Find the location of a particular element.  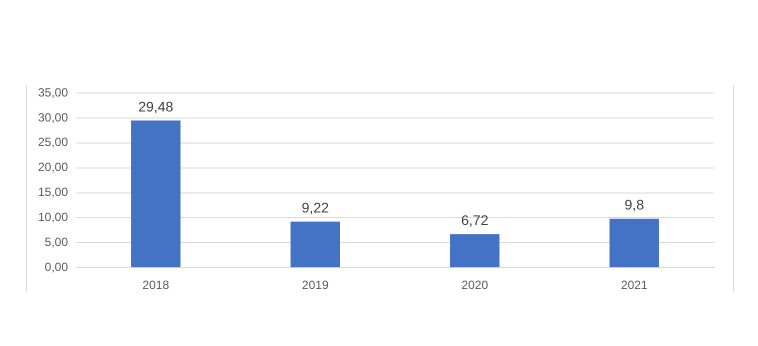

y-tick-label: 0,00 is located at coordinates (56, 267).